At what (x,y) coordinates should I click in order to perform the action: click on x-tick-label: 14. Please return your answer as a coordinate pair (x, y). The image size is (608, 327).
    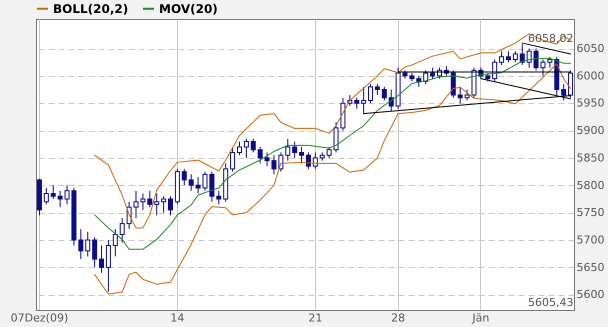
    Looking at the image, I should click on (177, 318).